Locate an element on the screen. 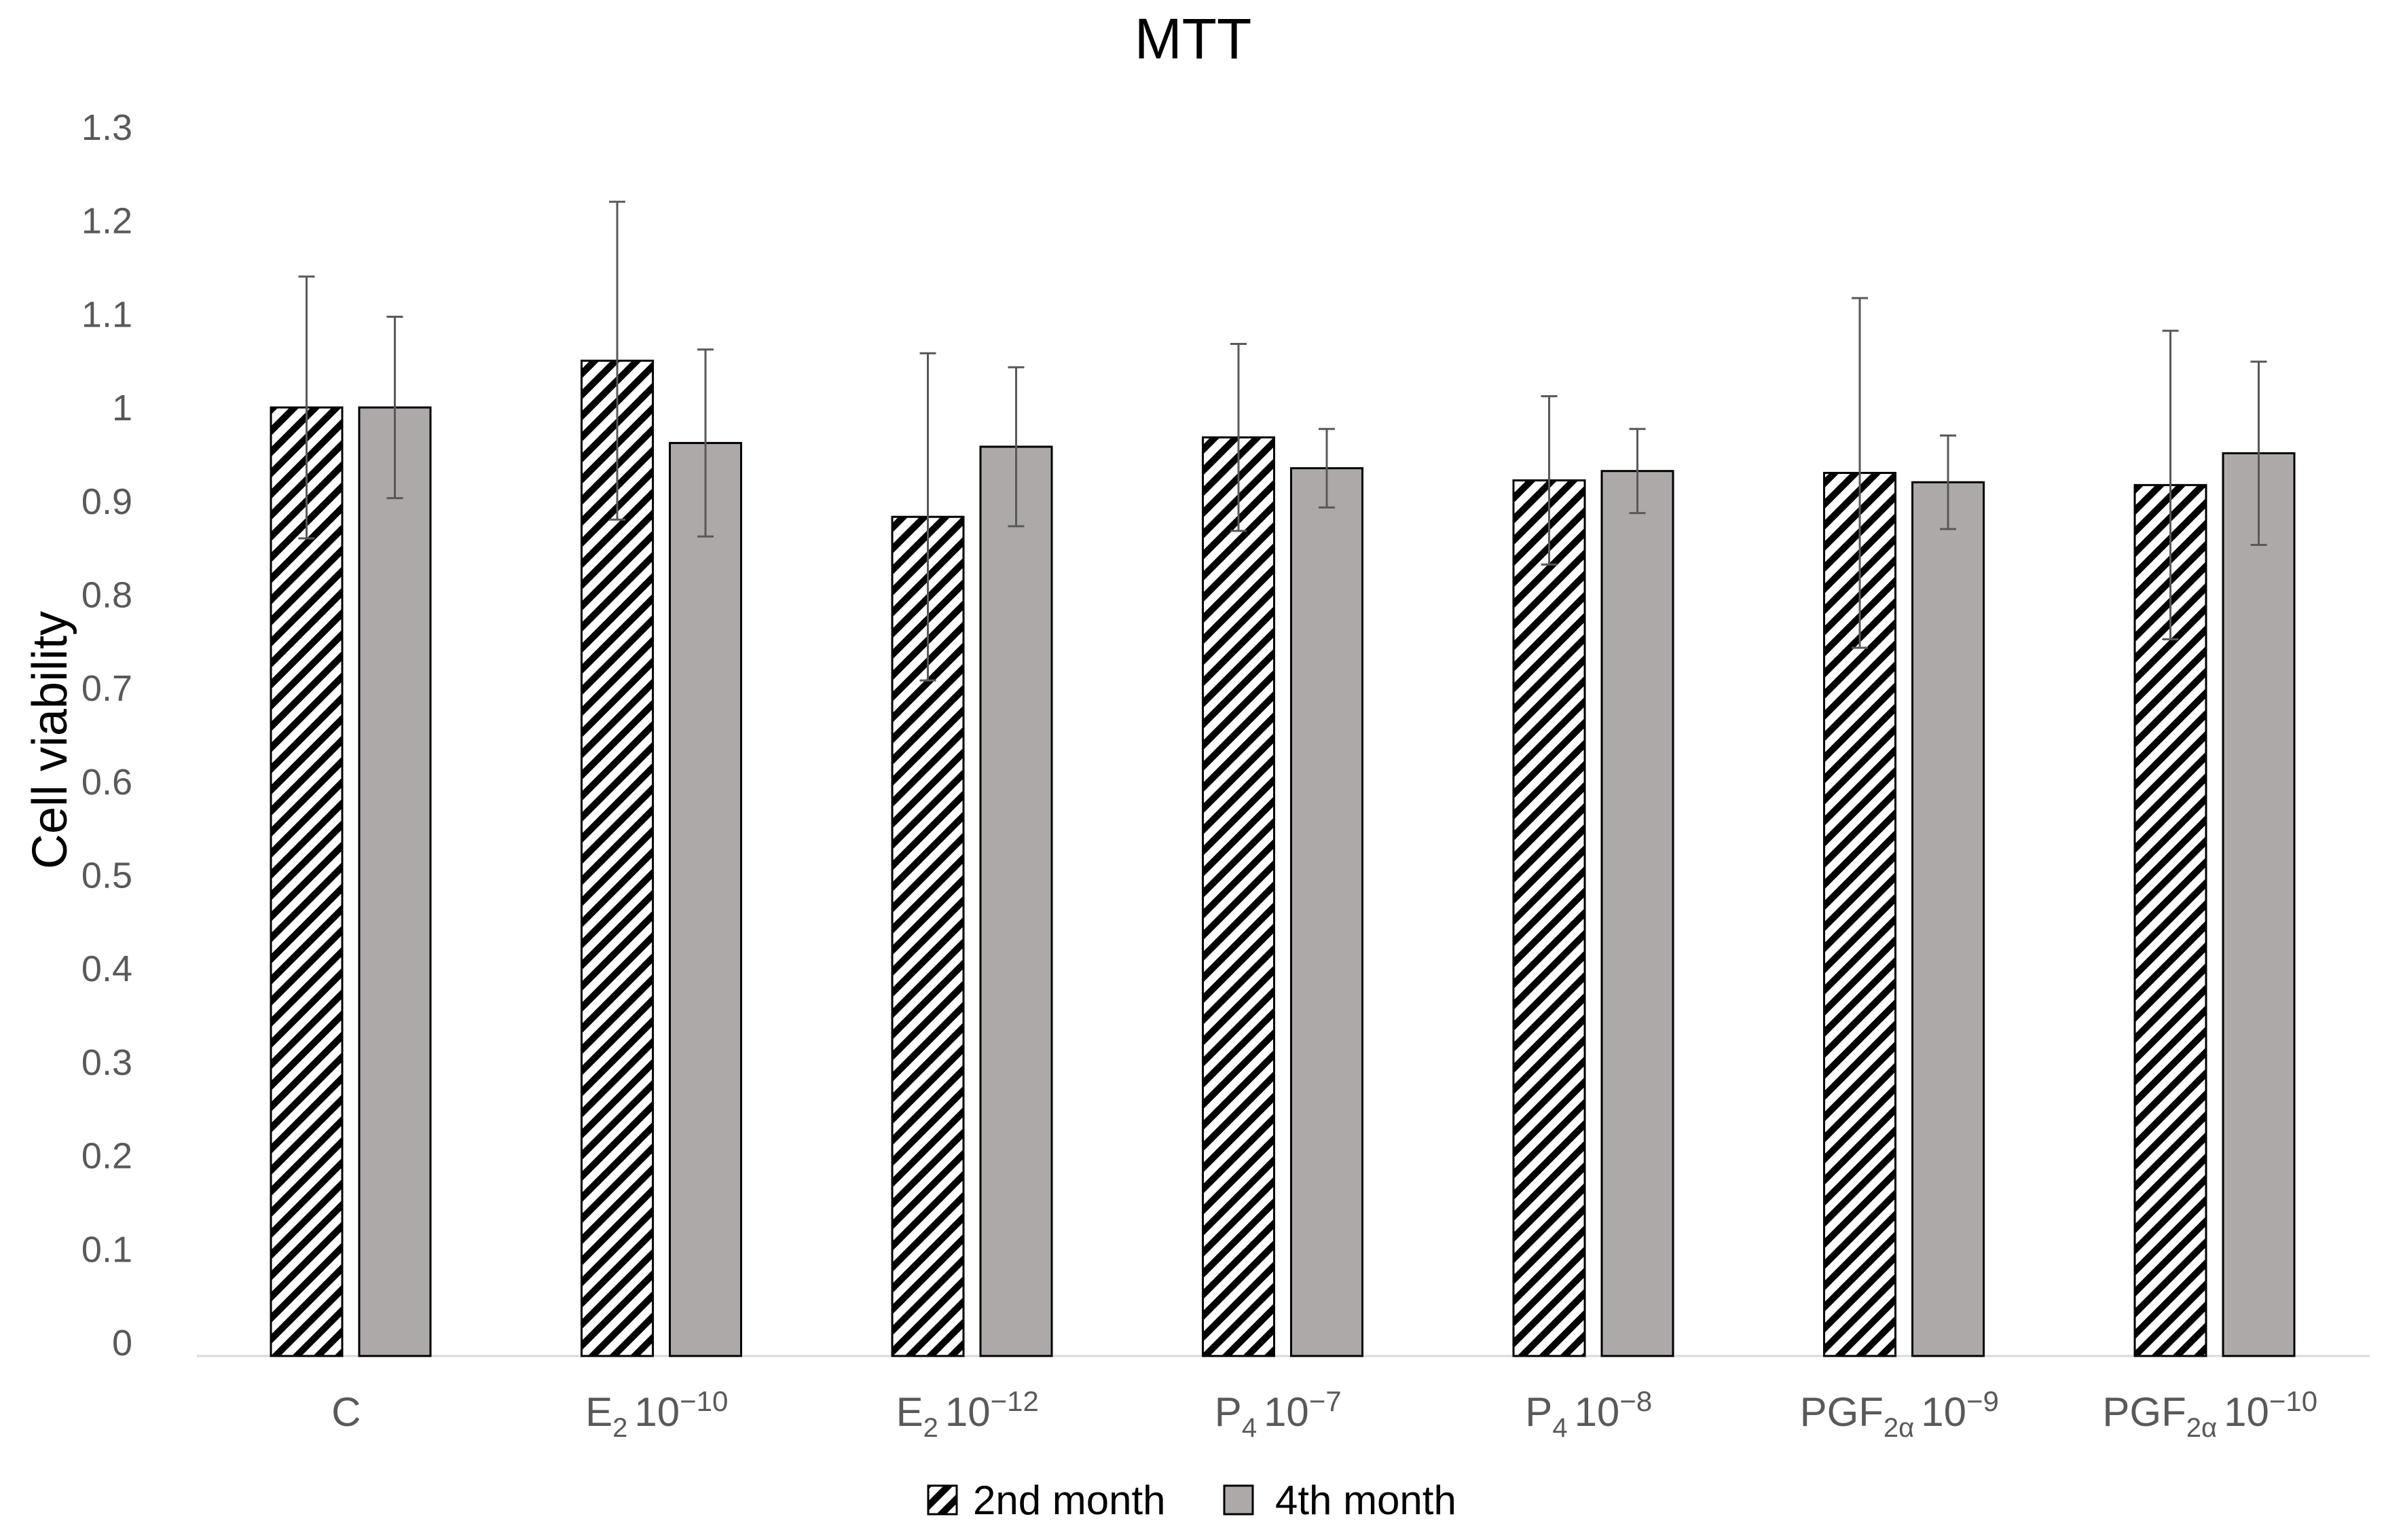 This screenshot has width=2386, height=1540. chart-title: MTT is located at coordinates (1193, 39).